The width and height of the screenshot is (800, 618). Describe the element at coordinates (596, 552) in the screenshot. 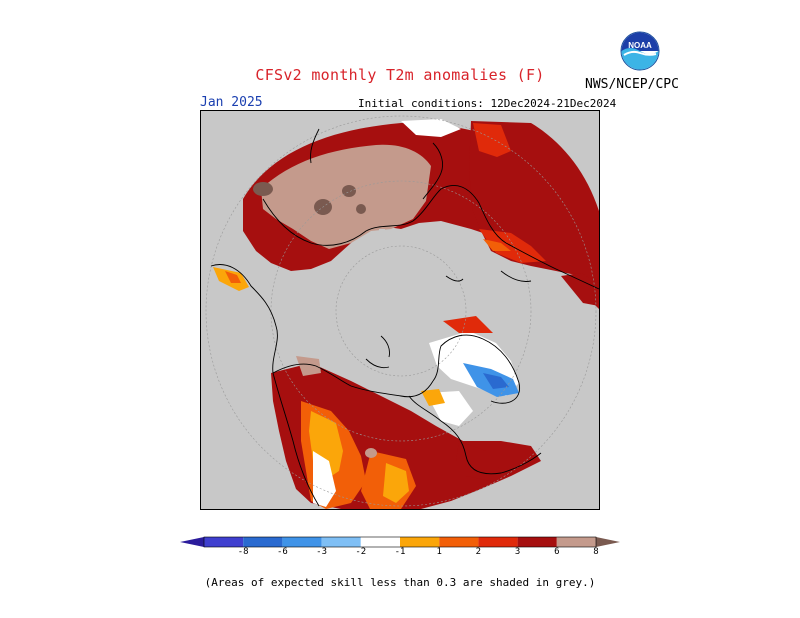

I see `legend-tick-label: 8` at that location.